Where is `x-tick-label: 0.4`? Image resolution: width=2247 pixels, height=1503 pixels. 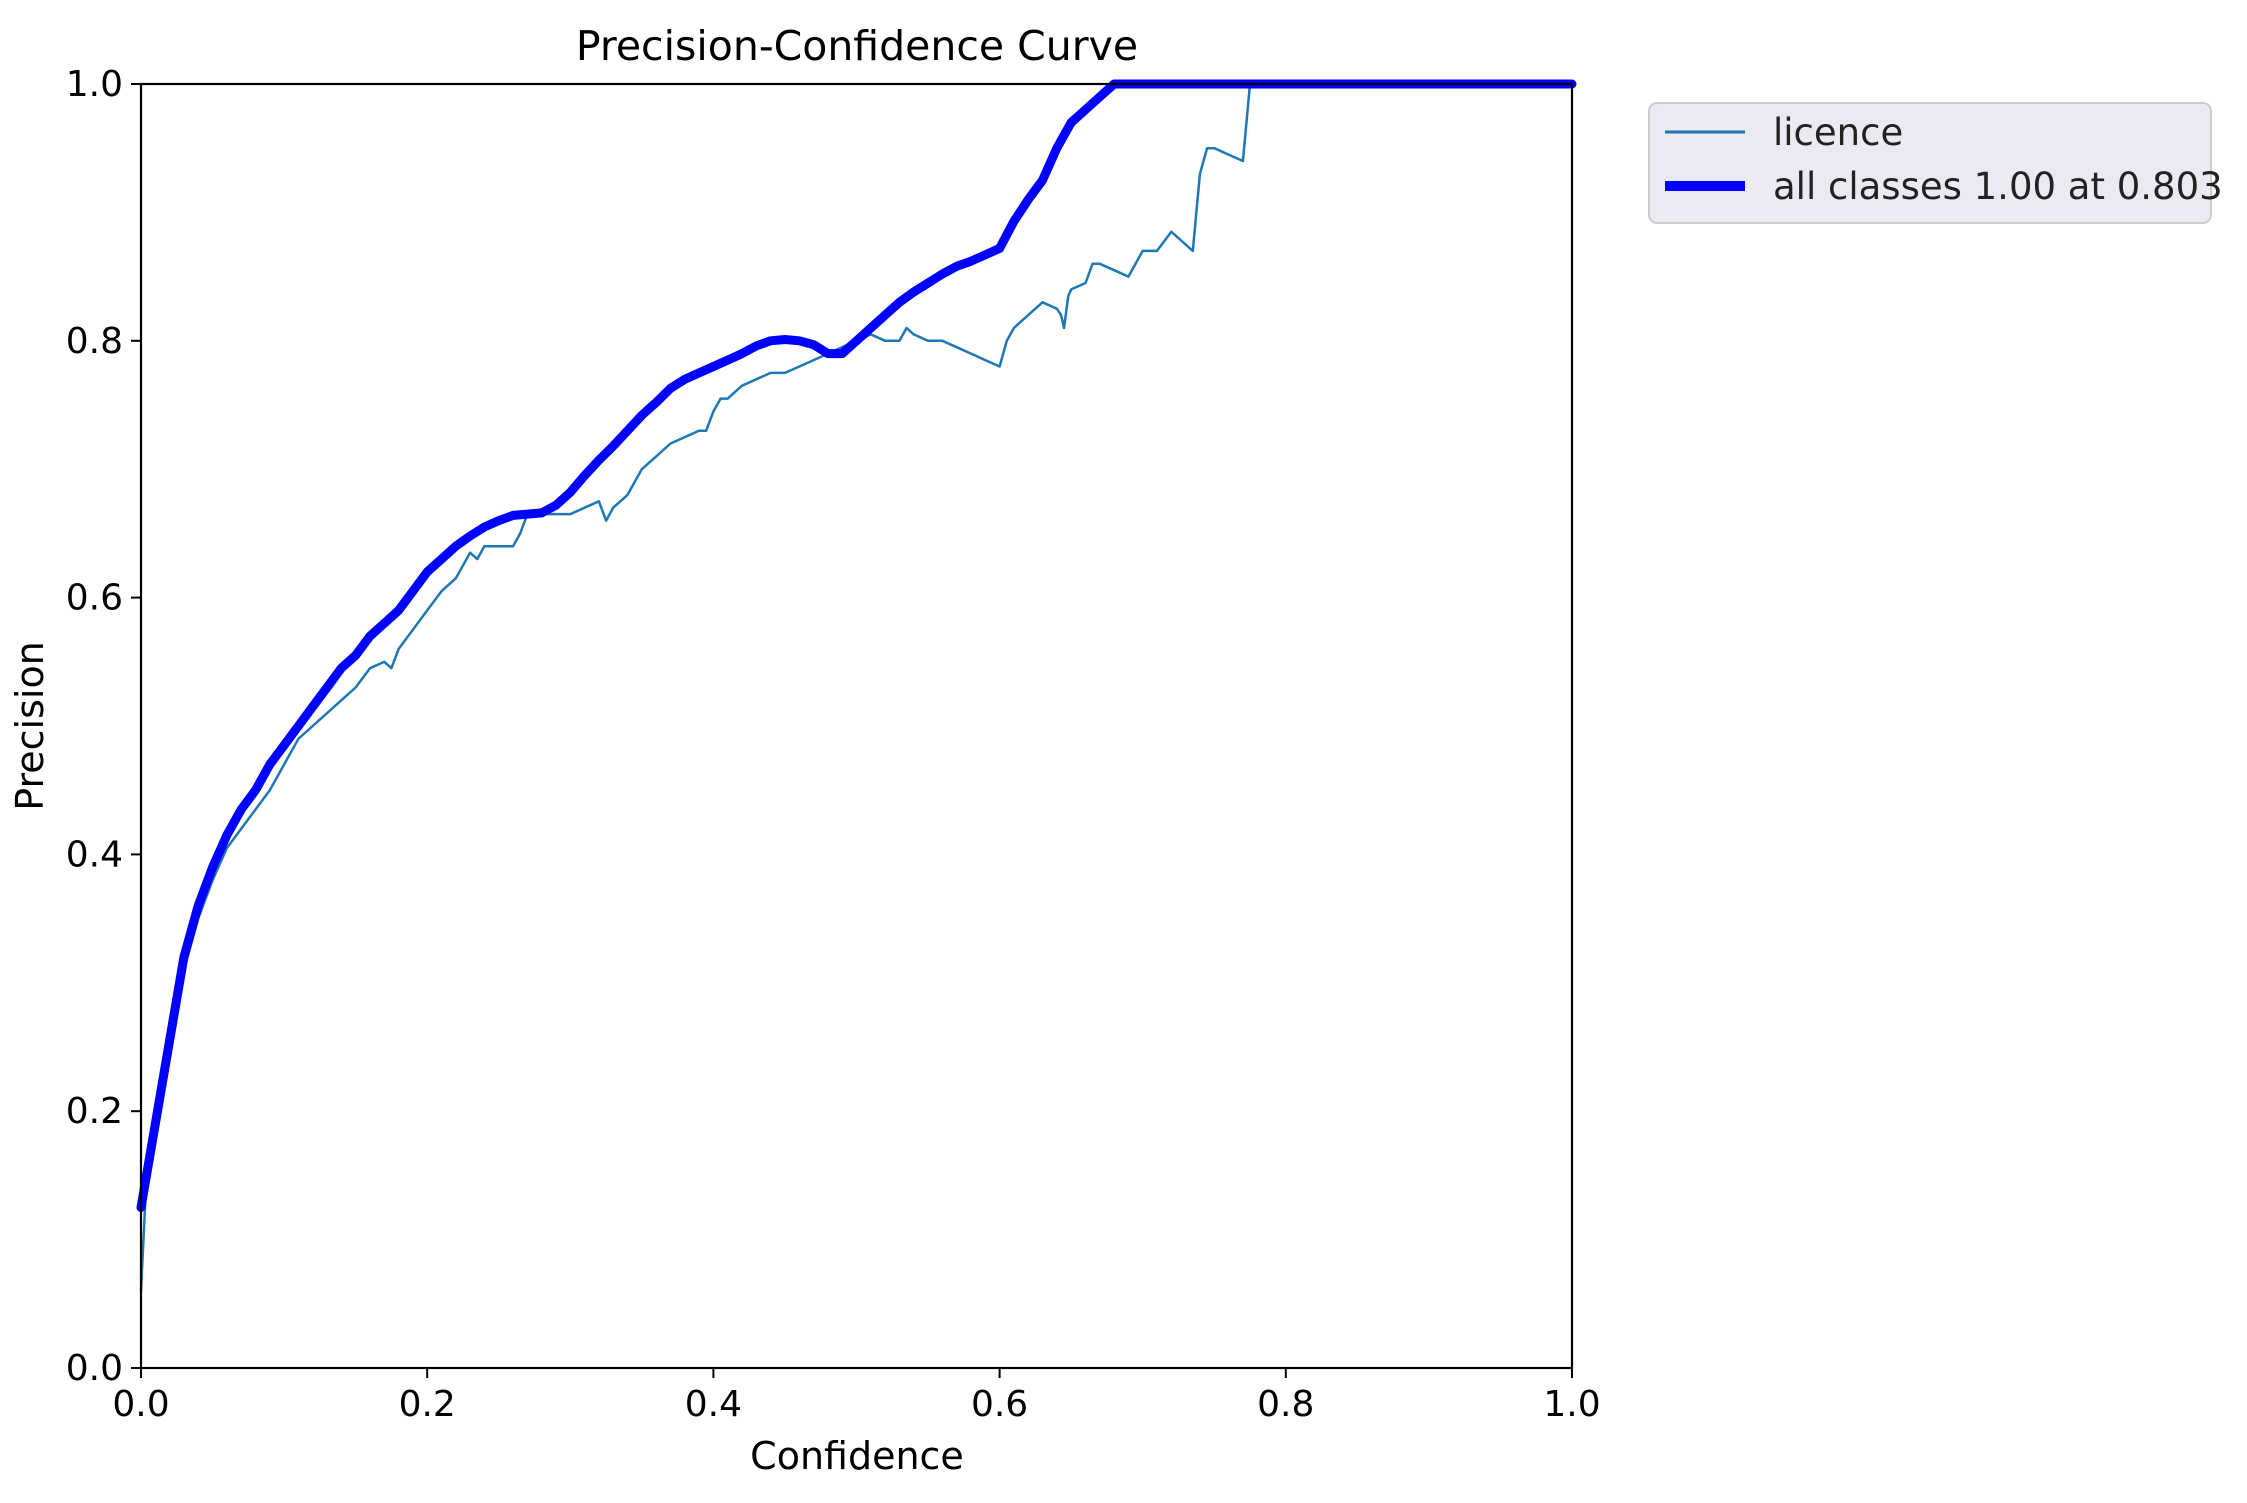 x-tick-label: 0.4 is located at coordinates (713, 1404).